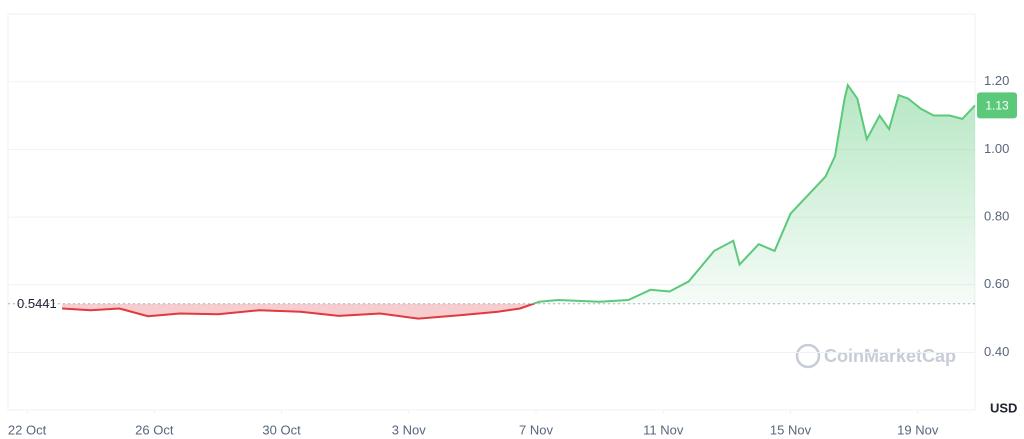  What do you see at coordinates (536, 429) in the screenshot?
I see `x-tick-label: 7 Nov` at bounding box center [536, 429].